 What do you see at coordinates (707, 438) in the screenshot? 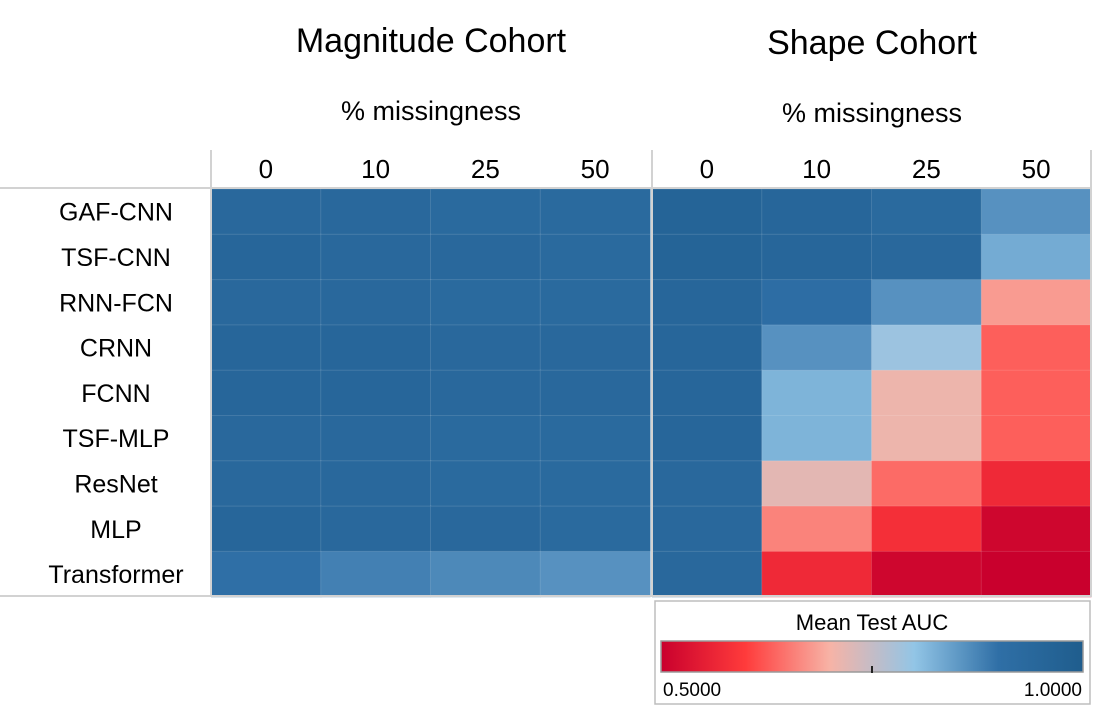
I see `heatmap-cell-p1-r5-c0` at bounding box center [707, 438].